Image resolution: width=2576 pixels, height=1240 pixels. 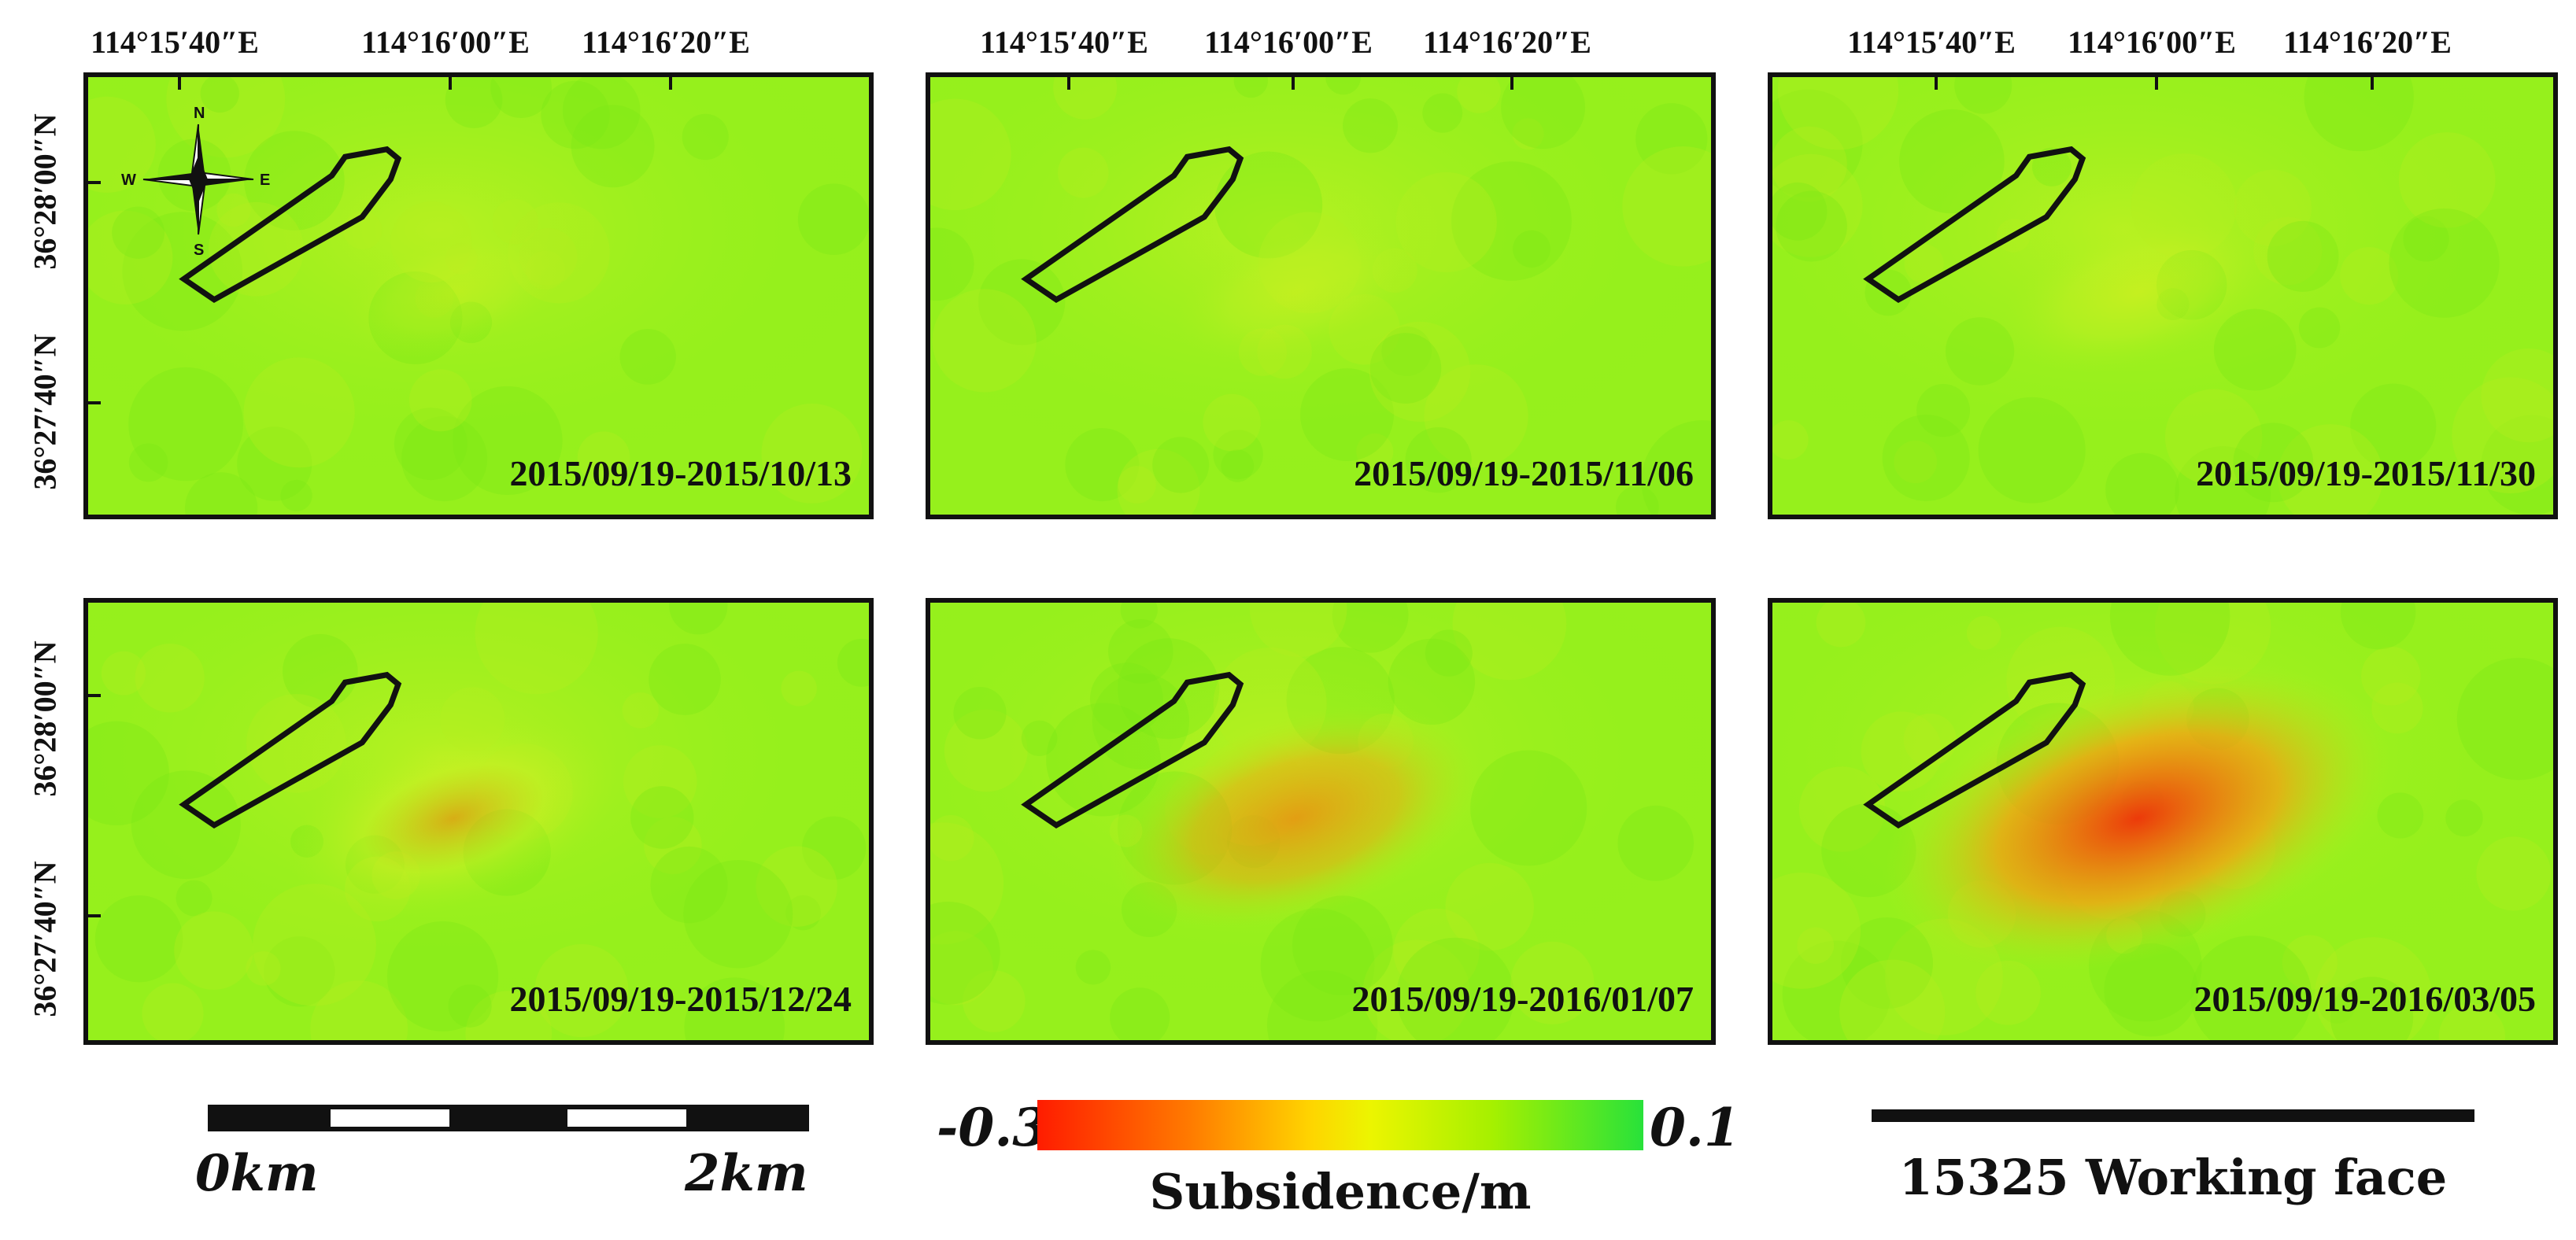 I want to click on colorbar-min-label: -0.3, so click(x=993, y=1127).